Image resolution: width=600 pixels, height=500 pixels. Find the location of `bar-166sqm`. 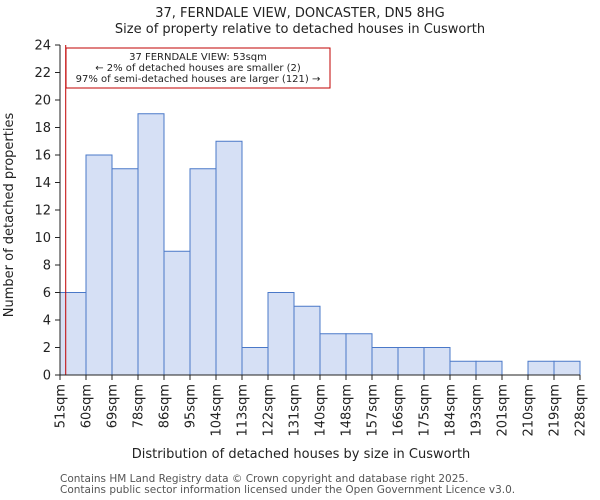

bar-166sqm is located at coordinates (411, 361).